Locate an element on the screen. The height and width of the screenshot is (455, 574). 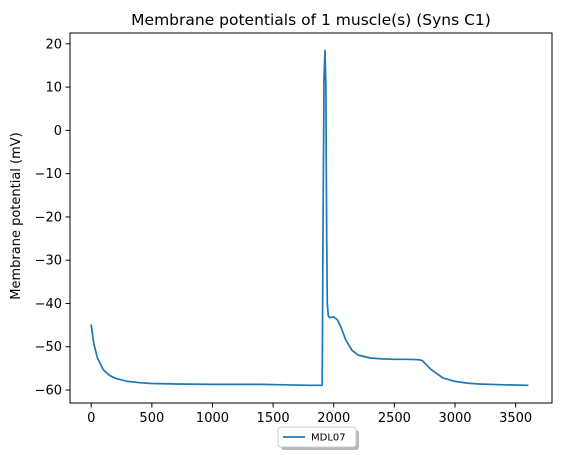
y-tick-label: −50 is located at coordinates (48, 347).